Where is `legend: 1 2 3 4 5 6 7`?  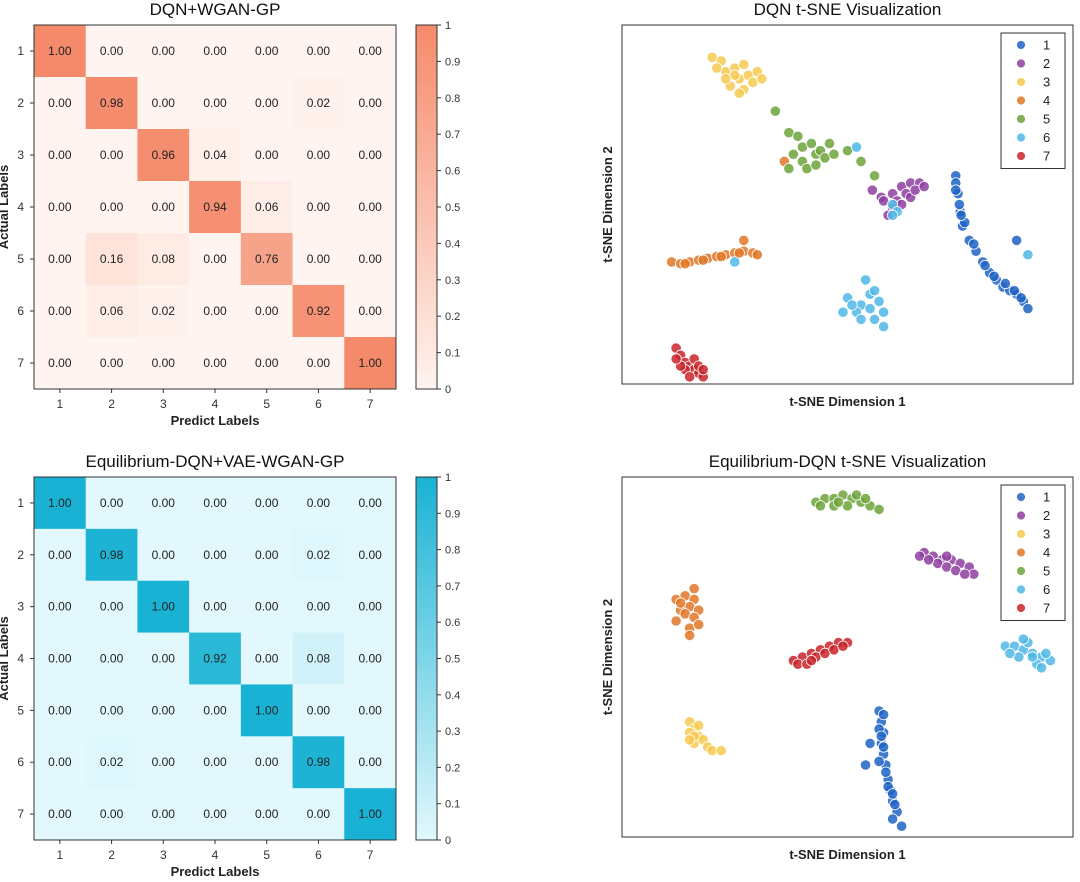
legend: 1 2 3 4 5 6 7 is located at coordinates (1033, 100).